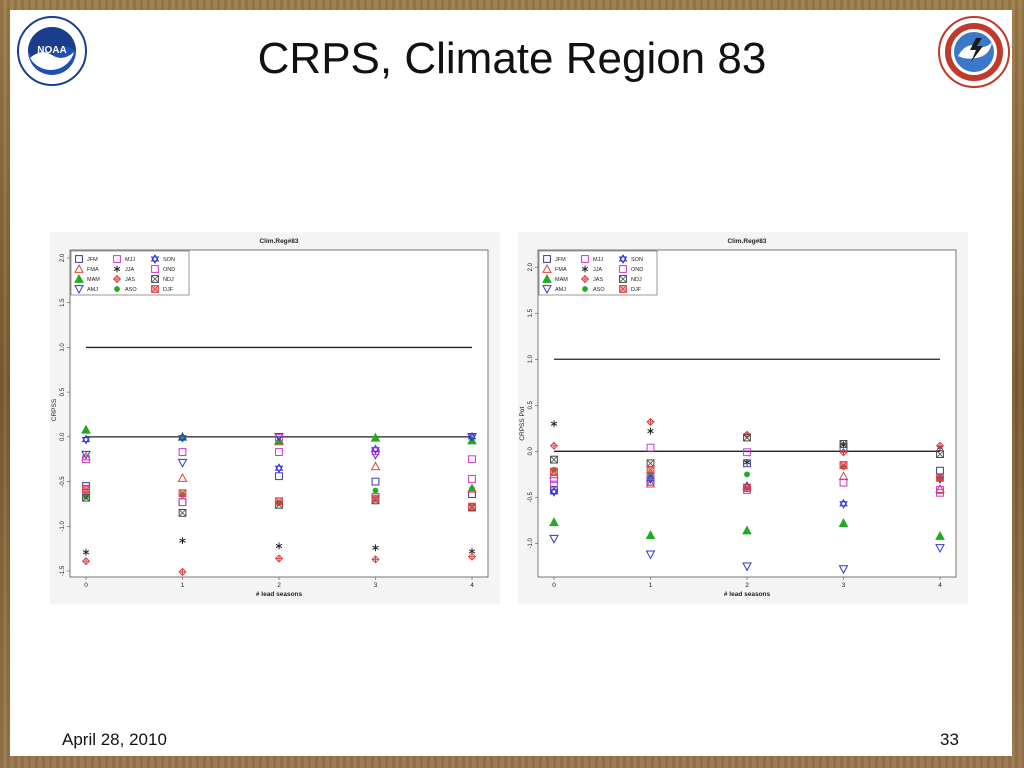 This screenshot has width=1024, height=768. What do you see at coordinates (63, 436) in the screenshot?
I see `y-tick-label: 0.0` at bounding box center [63, 436].